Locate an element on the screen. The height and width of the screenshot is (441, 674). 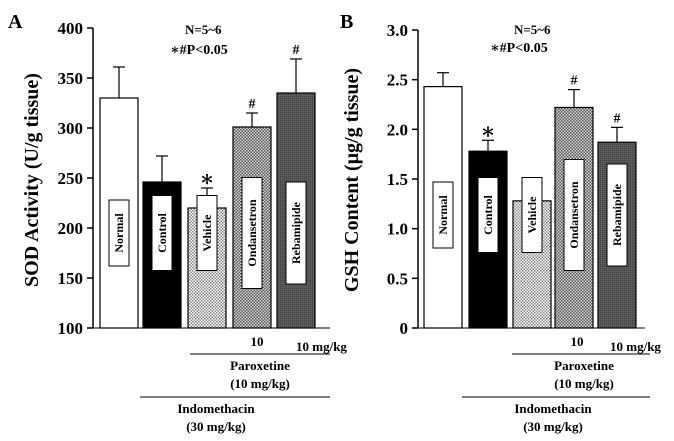
panel-a-y-tick-label: 400 is located at coordinates (71, 28).